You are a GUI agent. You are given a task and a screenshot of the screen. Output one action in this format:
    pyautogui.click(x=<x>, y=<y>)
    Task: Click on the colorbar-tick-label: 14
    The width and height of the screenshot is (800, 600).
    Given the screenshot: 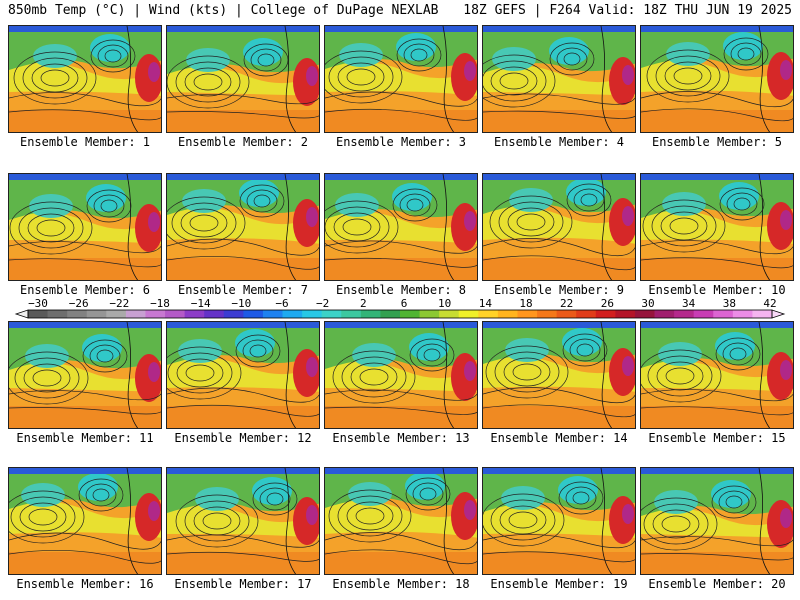 What is the action you would take?
    pyautogui.click(x=486, y=304)
    